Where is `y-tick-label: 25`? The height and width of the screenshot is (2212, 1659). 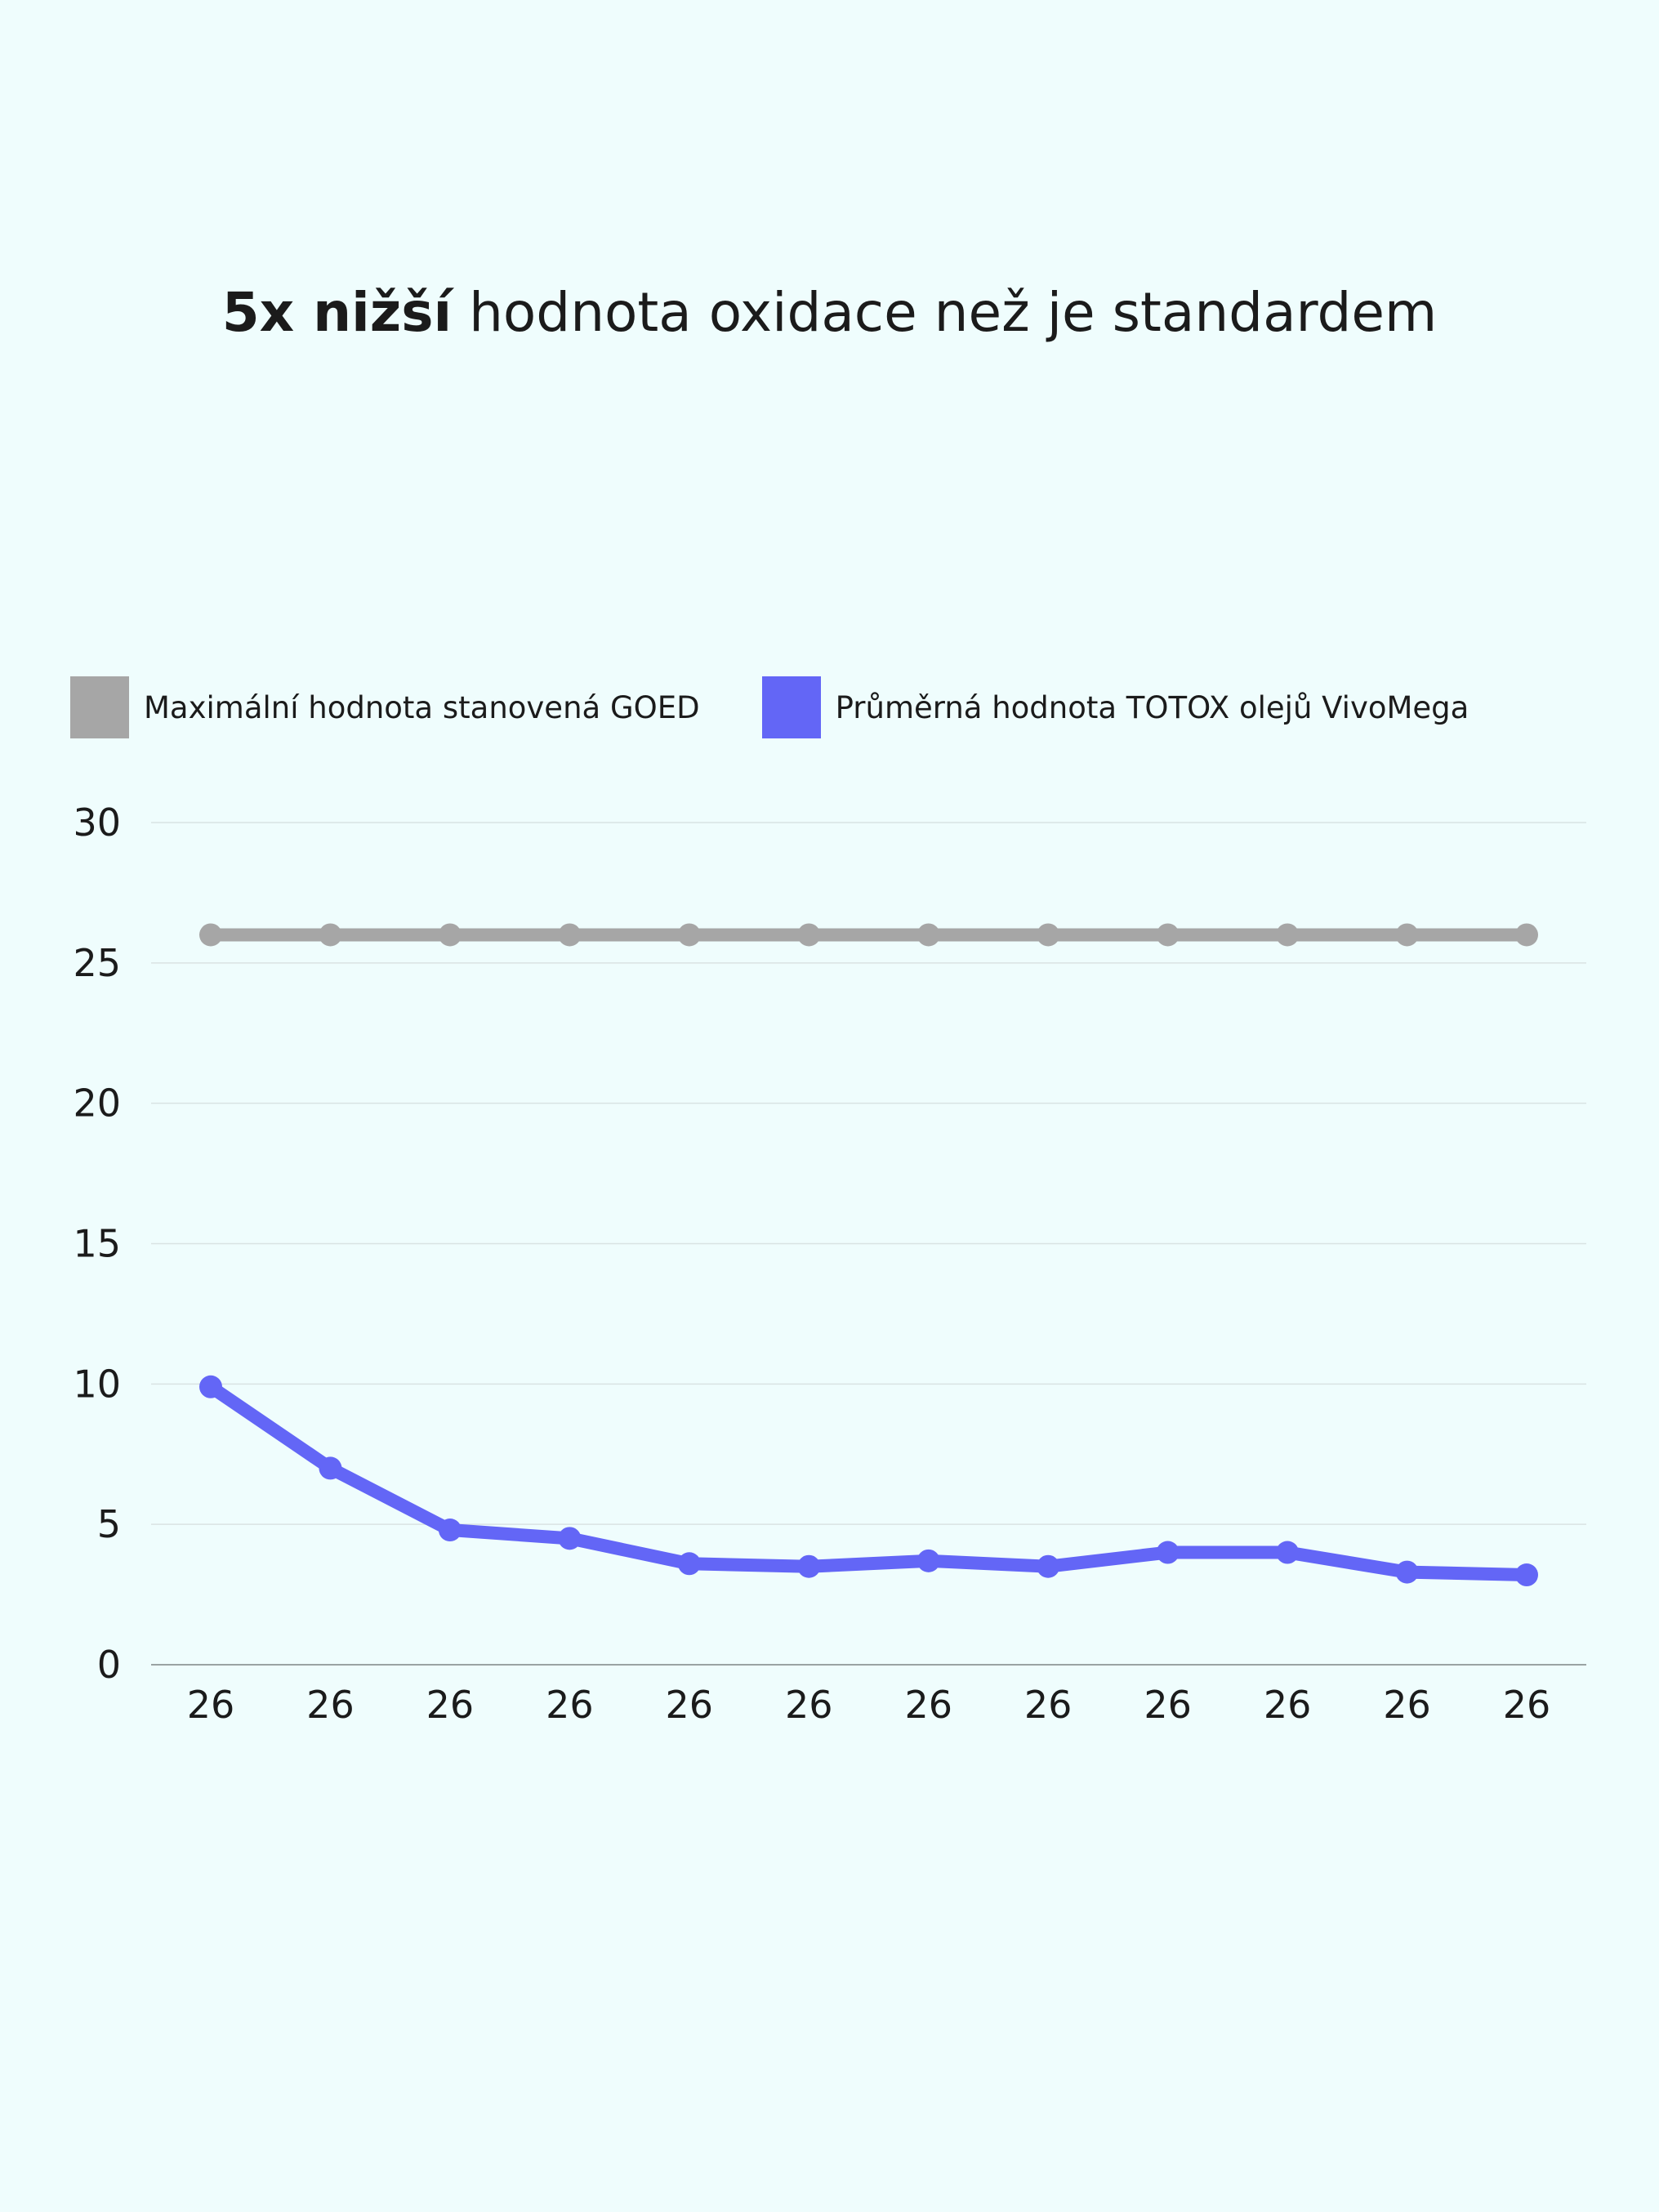 y-tick-label: 25 is located at coordinates (97, 963).